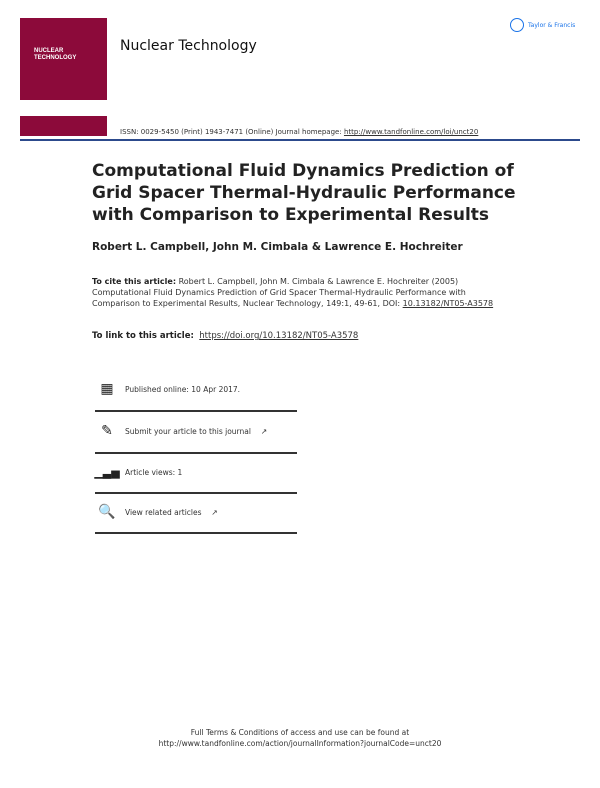 The height and width of the screenshot is (788, 600). Describe the element at coordinates (63, 77) in the screenshot. I see `journal-cover: NUCLEAR TECHNOLOGY` at that location.